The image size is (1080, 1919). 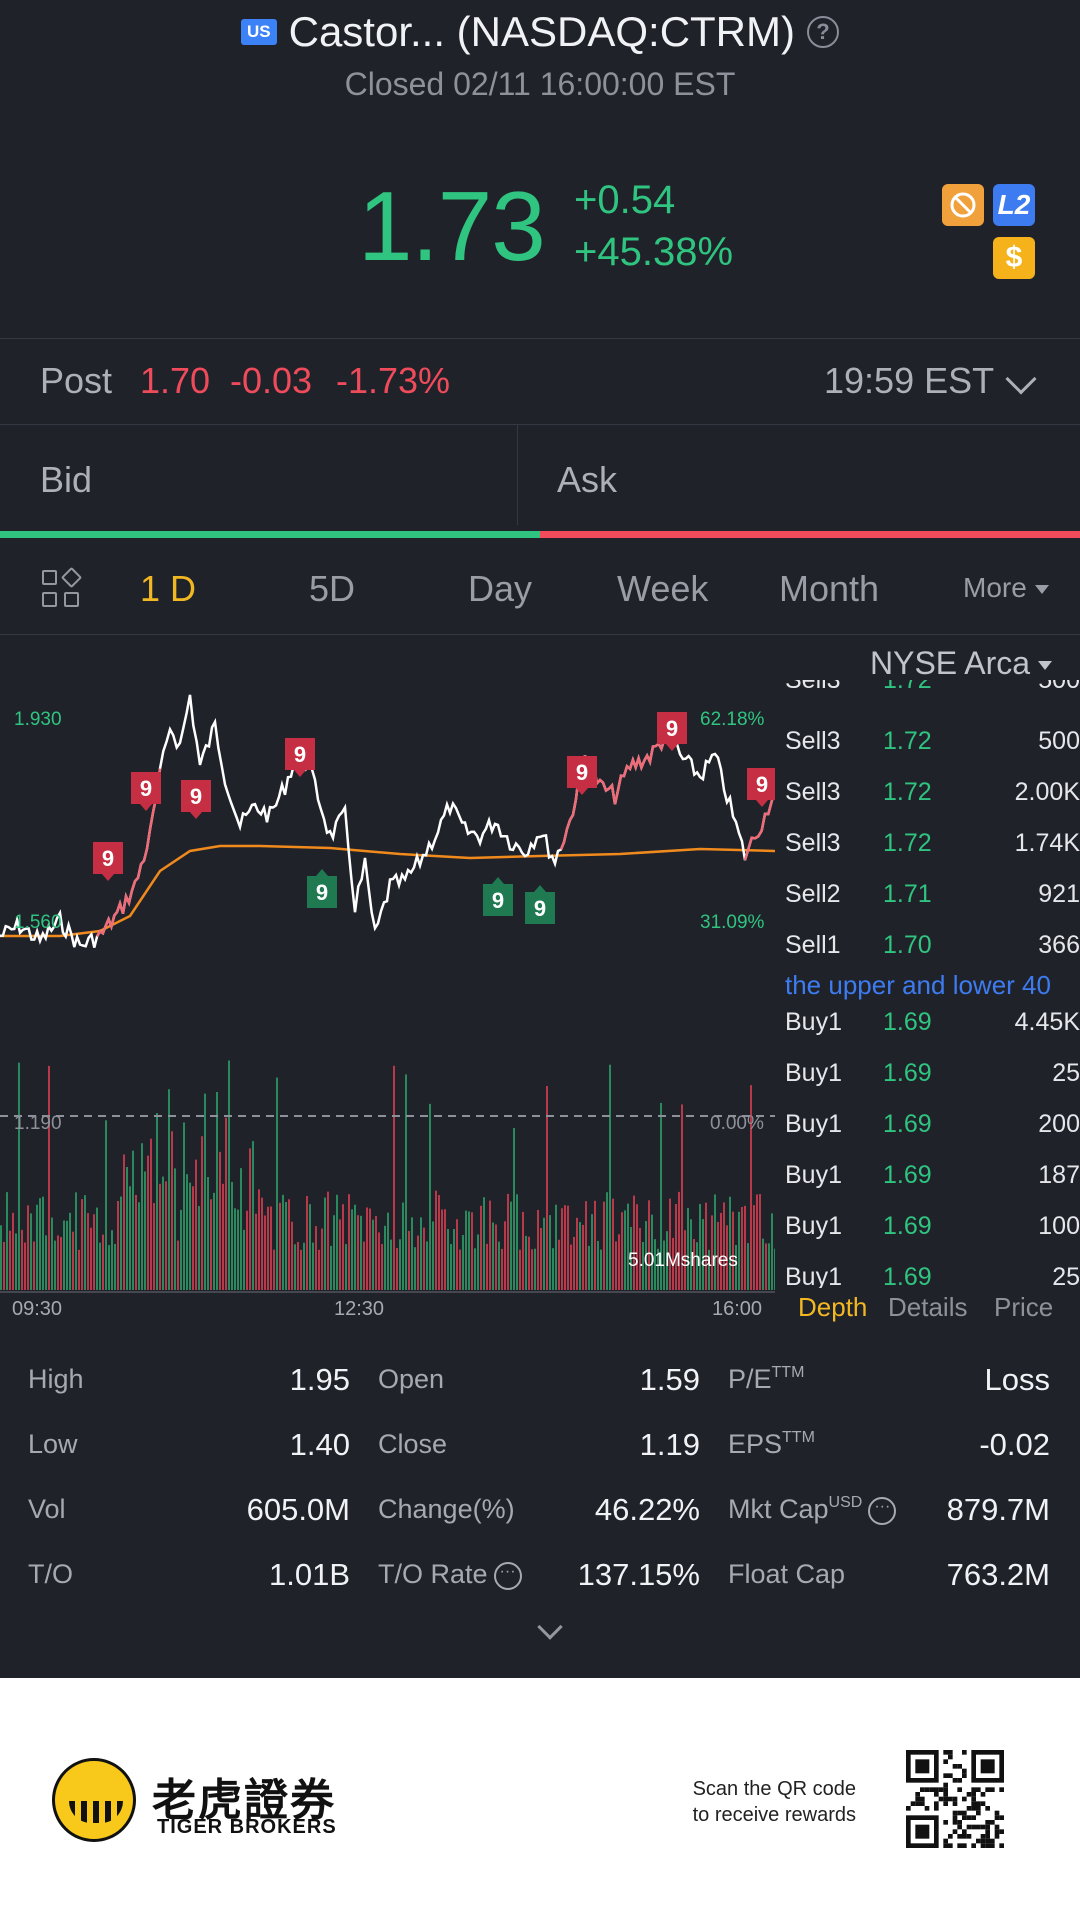 I want to click on tab-5d: 5D, so click(x=332, y=588).